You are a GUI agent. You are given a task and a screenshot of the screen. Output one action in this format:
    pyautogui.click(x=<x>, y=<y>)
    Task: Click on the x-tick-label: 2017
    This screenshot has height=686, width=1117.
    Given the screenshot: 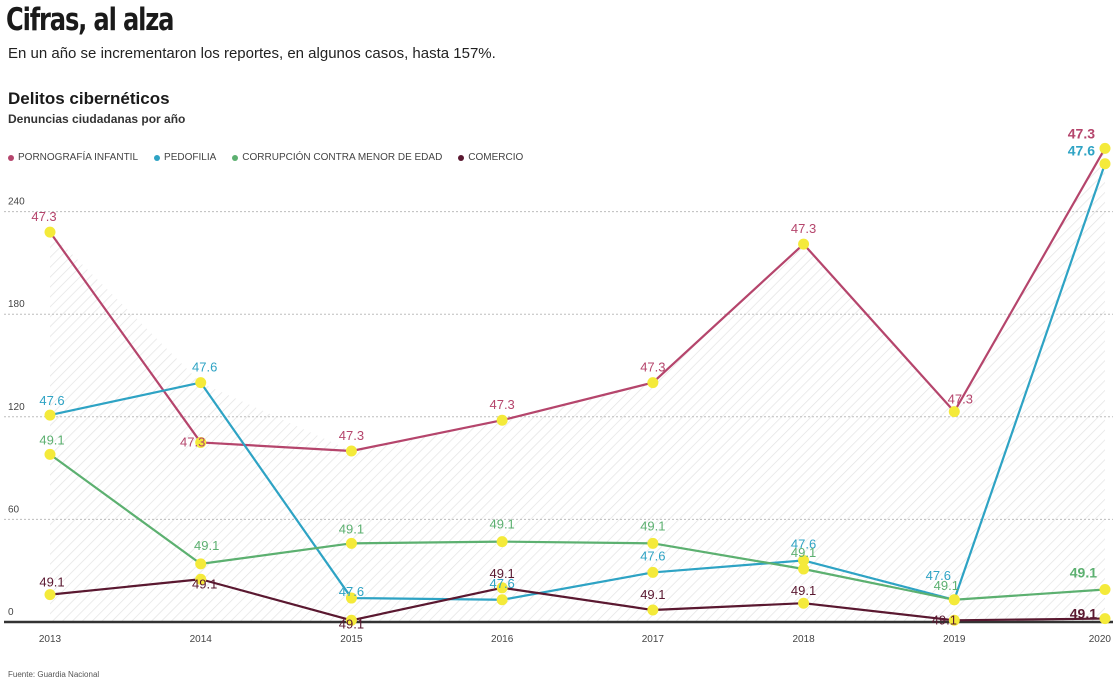 What is the action you would take?
    pyautogui.click(x=653, y=639)
    